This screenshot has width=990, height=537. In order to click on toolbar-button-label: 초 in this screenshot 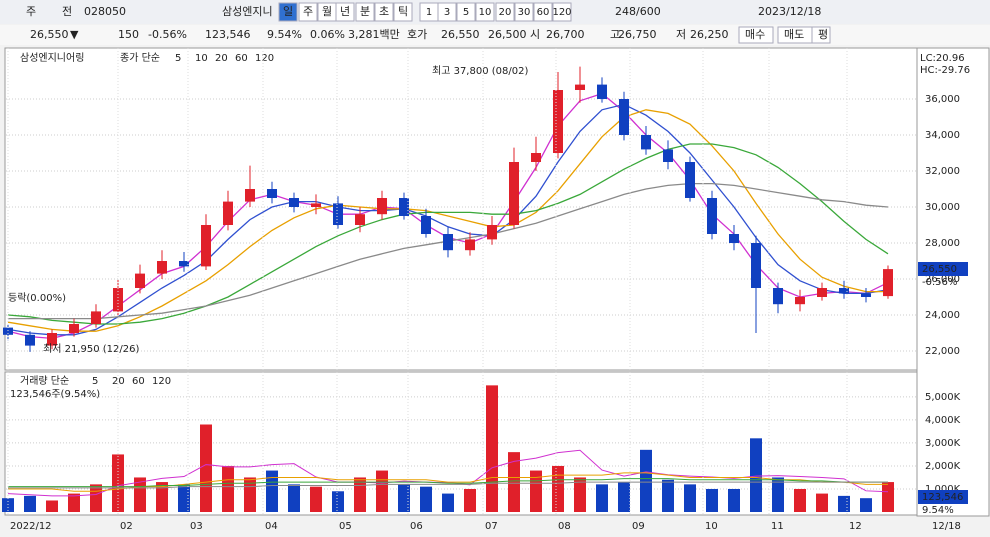, I will do `click(384, 11)`.